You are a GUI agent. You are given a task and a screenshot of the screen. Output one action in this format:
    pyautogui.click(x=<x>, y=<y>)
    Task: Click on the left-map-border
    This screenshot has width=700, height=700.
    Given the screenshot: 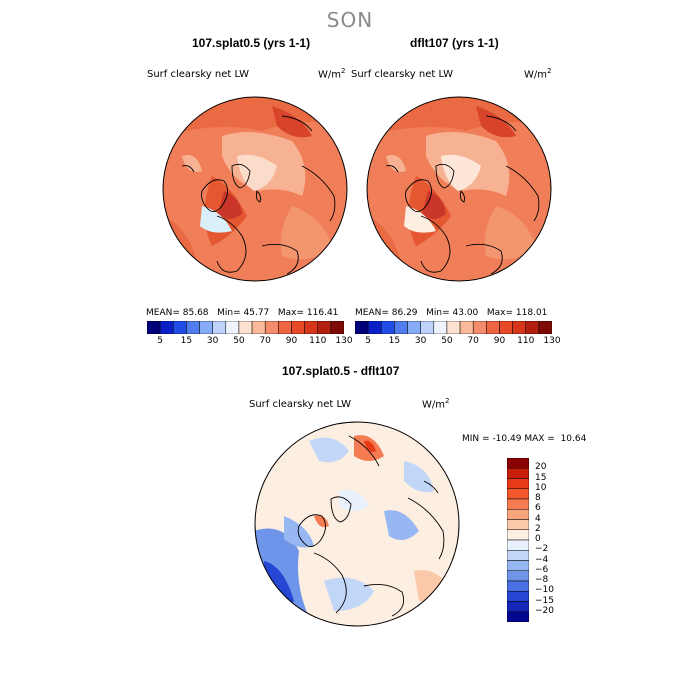 What is the action you would take?
    pyautogui.click(x=255, y=189)
    